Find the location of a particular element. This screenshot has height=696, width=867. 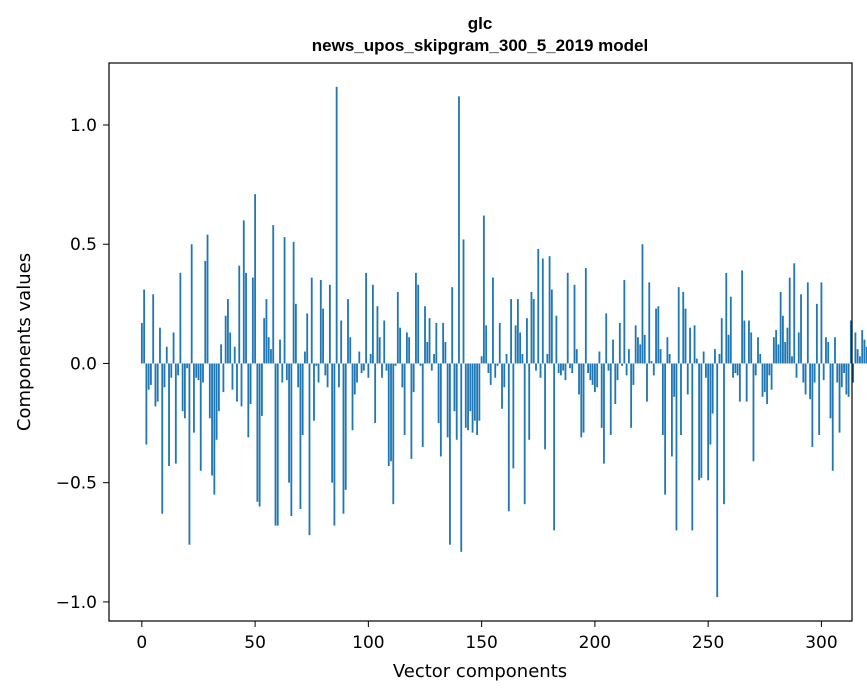

x-tick-label-6: 300 is located at coordinates (821, 643).